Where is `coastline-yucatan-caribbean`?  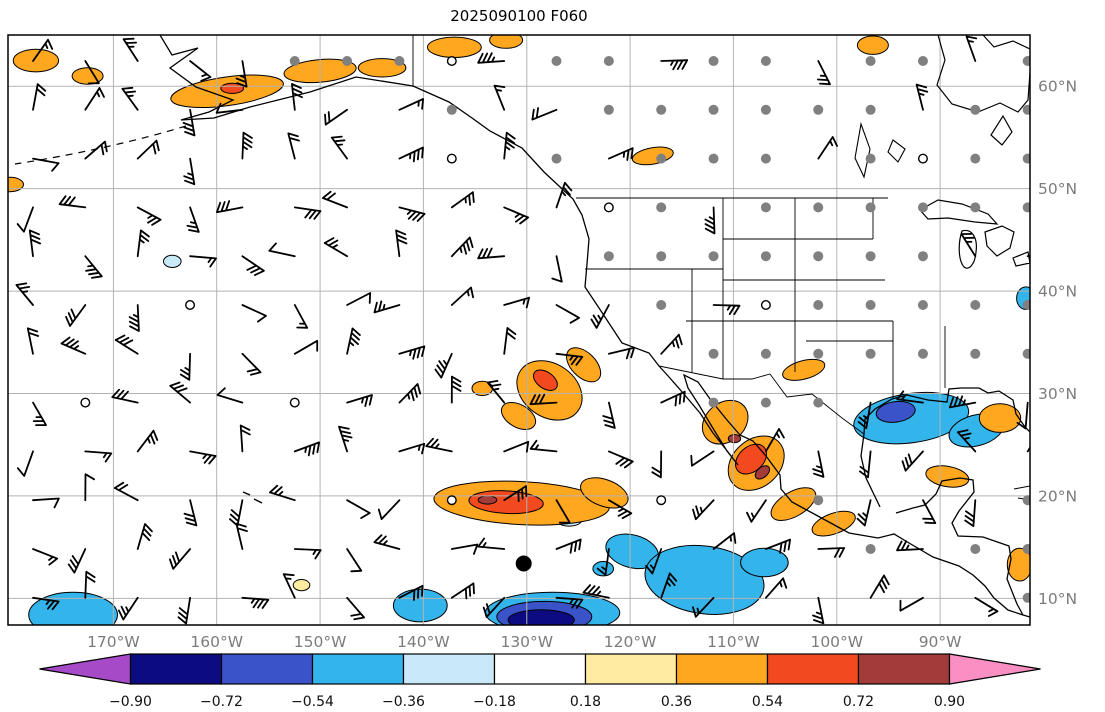 coastline-yucatan-caribbean is located at coordinates (959, 546).